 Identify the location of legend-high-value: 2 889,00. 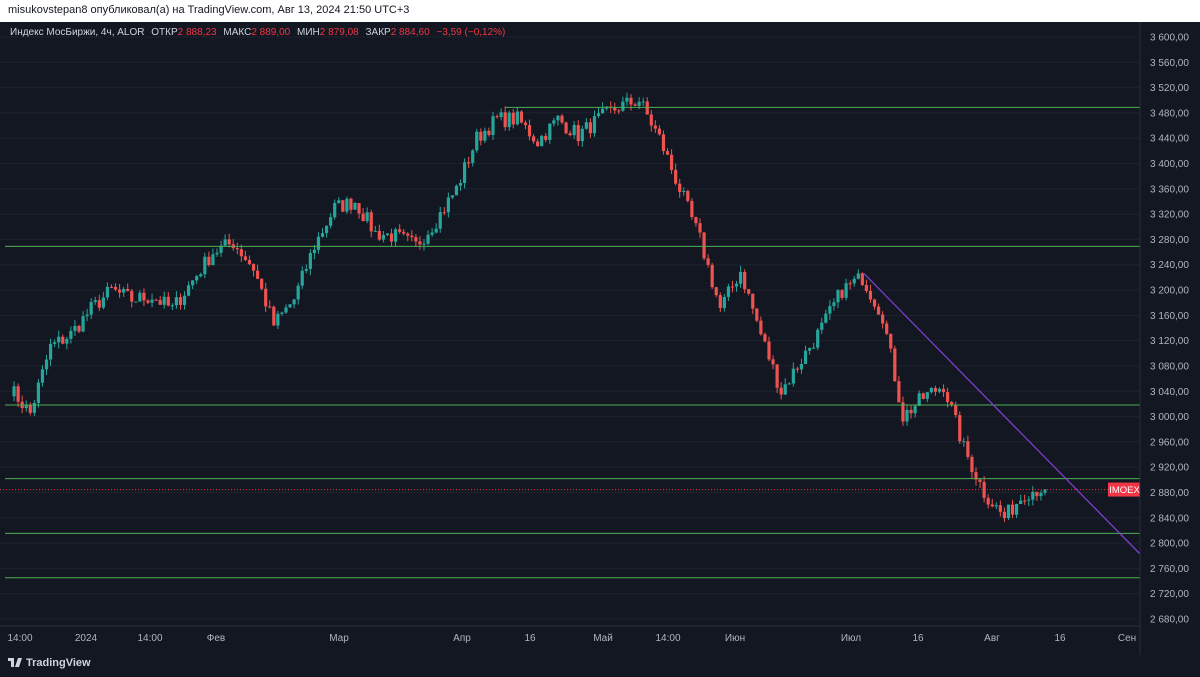
(271, 32).